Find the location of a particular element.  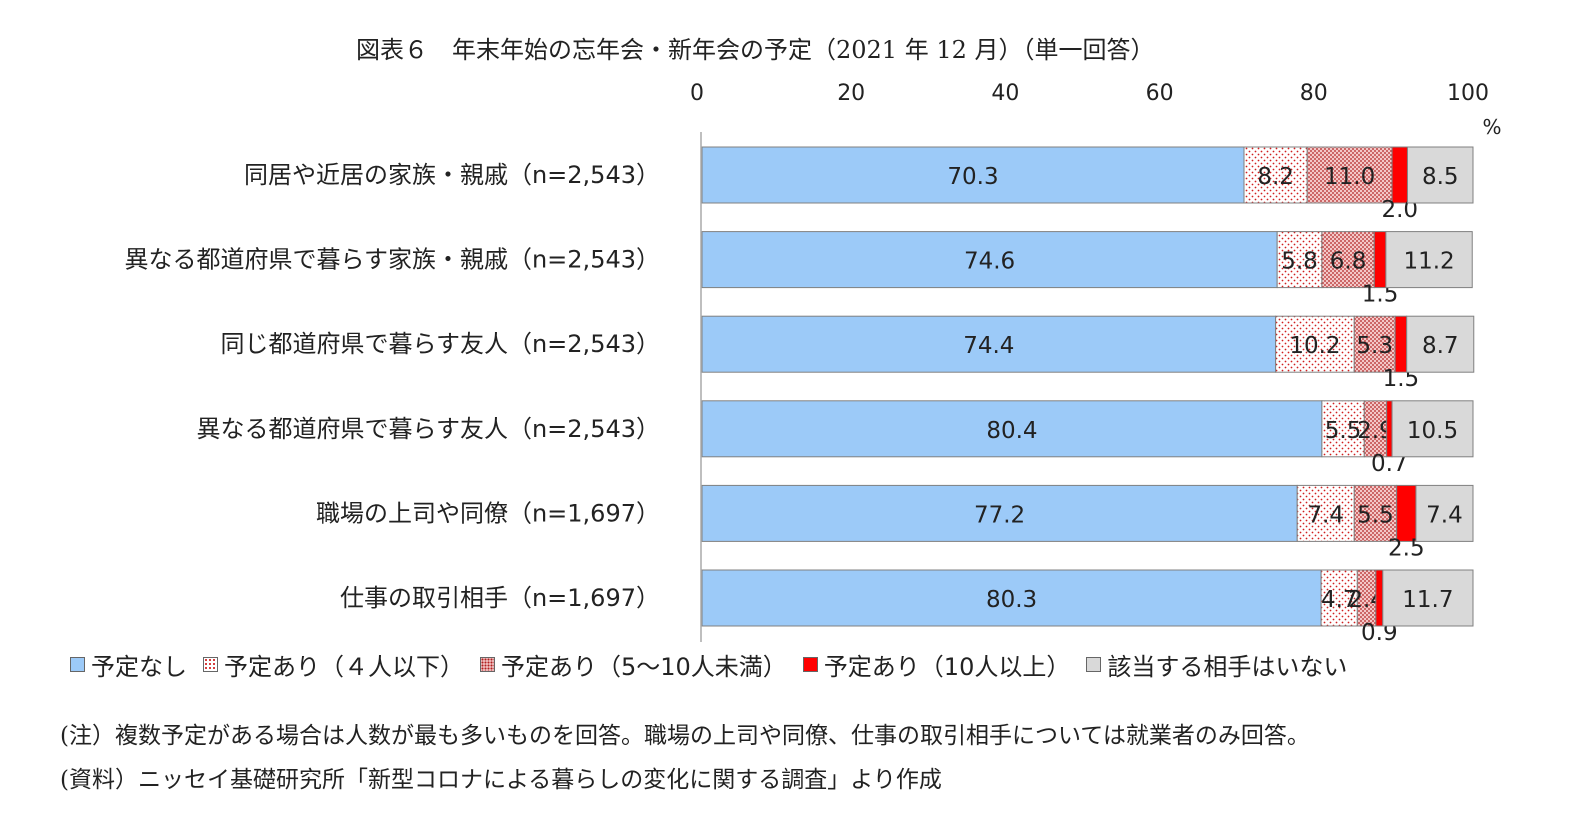

data-label: 74.6 is located at coordinates (989, 262).